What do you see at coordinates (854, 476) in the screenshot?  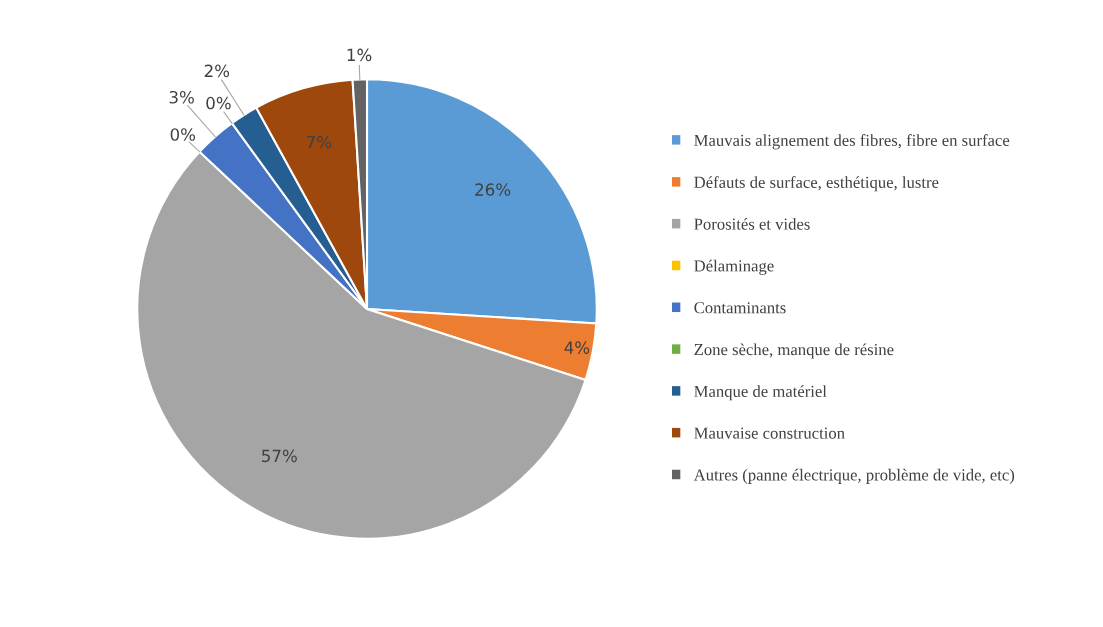 I see `legend-label: Autres (panne électrique, problème de vide, etc)` at bounding box center [854, 476].